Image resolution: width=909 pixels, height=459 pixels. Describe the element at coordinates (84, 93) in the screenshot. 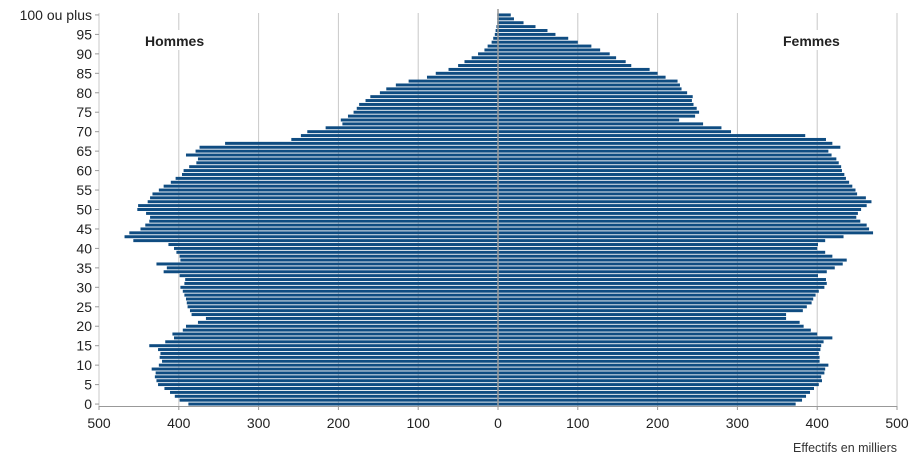

I see `y-tick-label: 80` at that location.